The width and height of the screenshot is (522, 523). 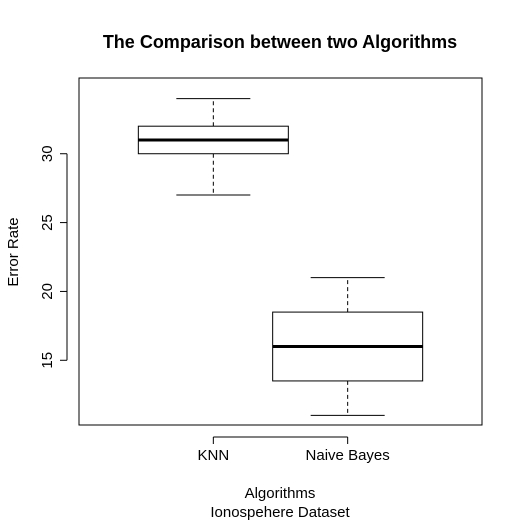 What do you see at coordinates (53, 257) in the screenshot?
I see `y-axis: 15 20 25 30` at bounding box center [53, 257].